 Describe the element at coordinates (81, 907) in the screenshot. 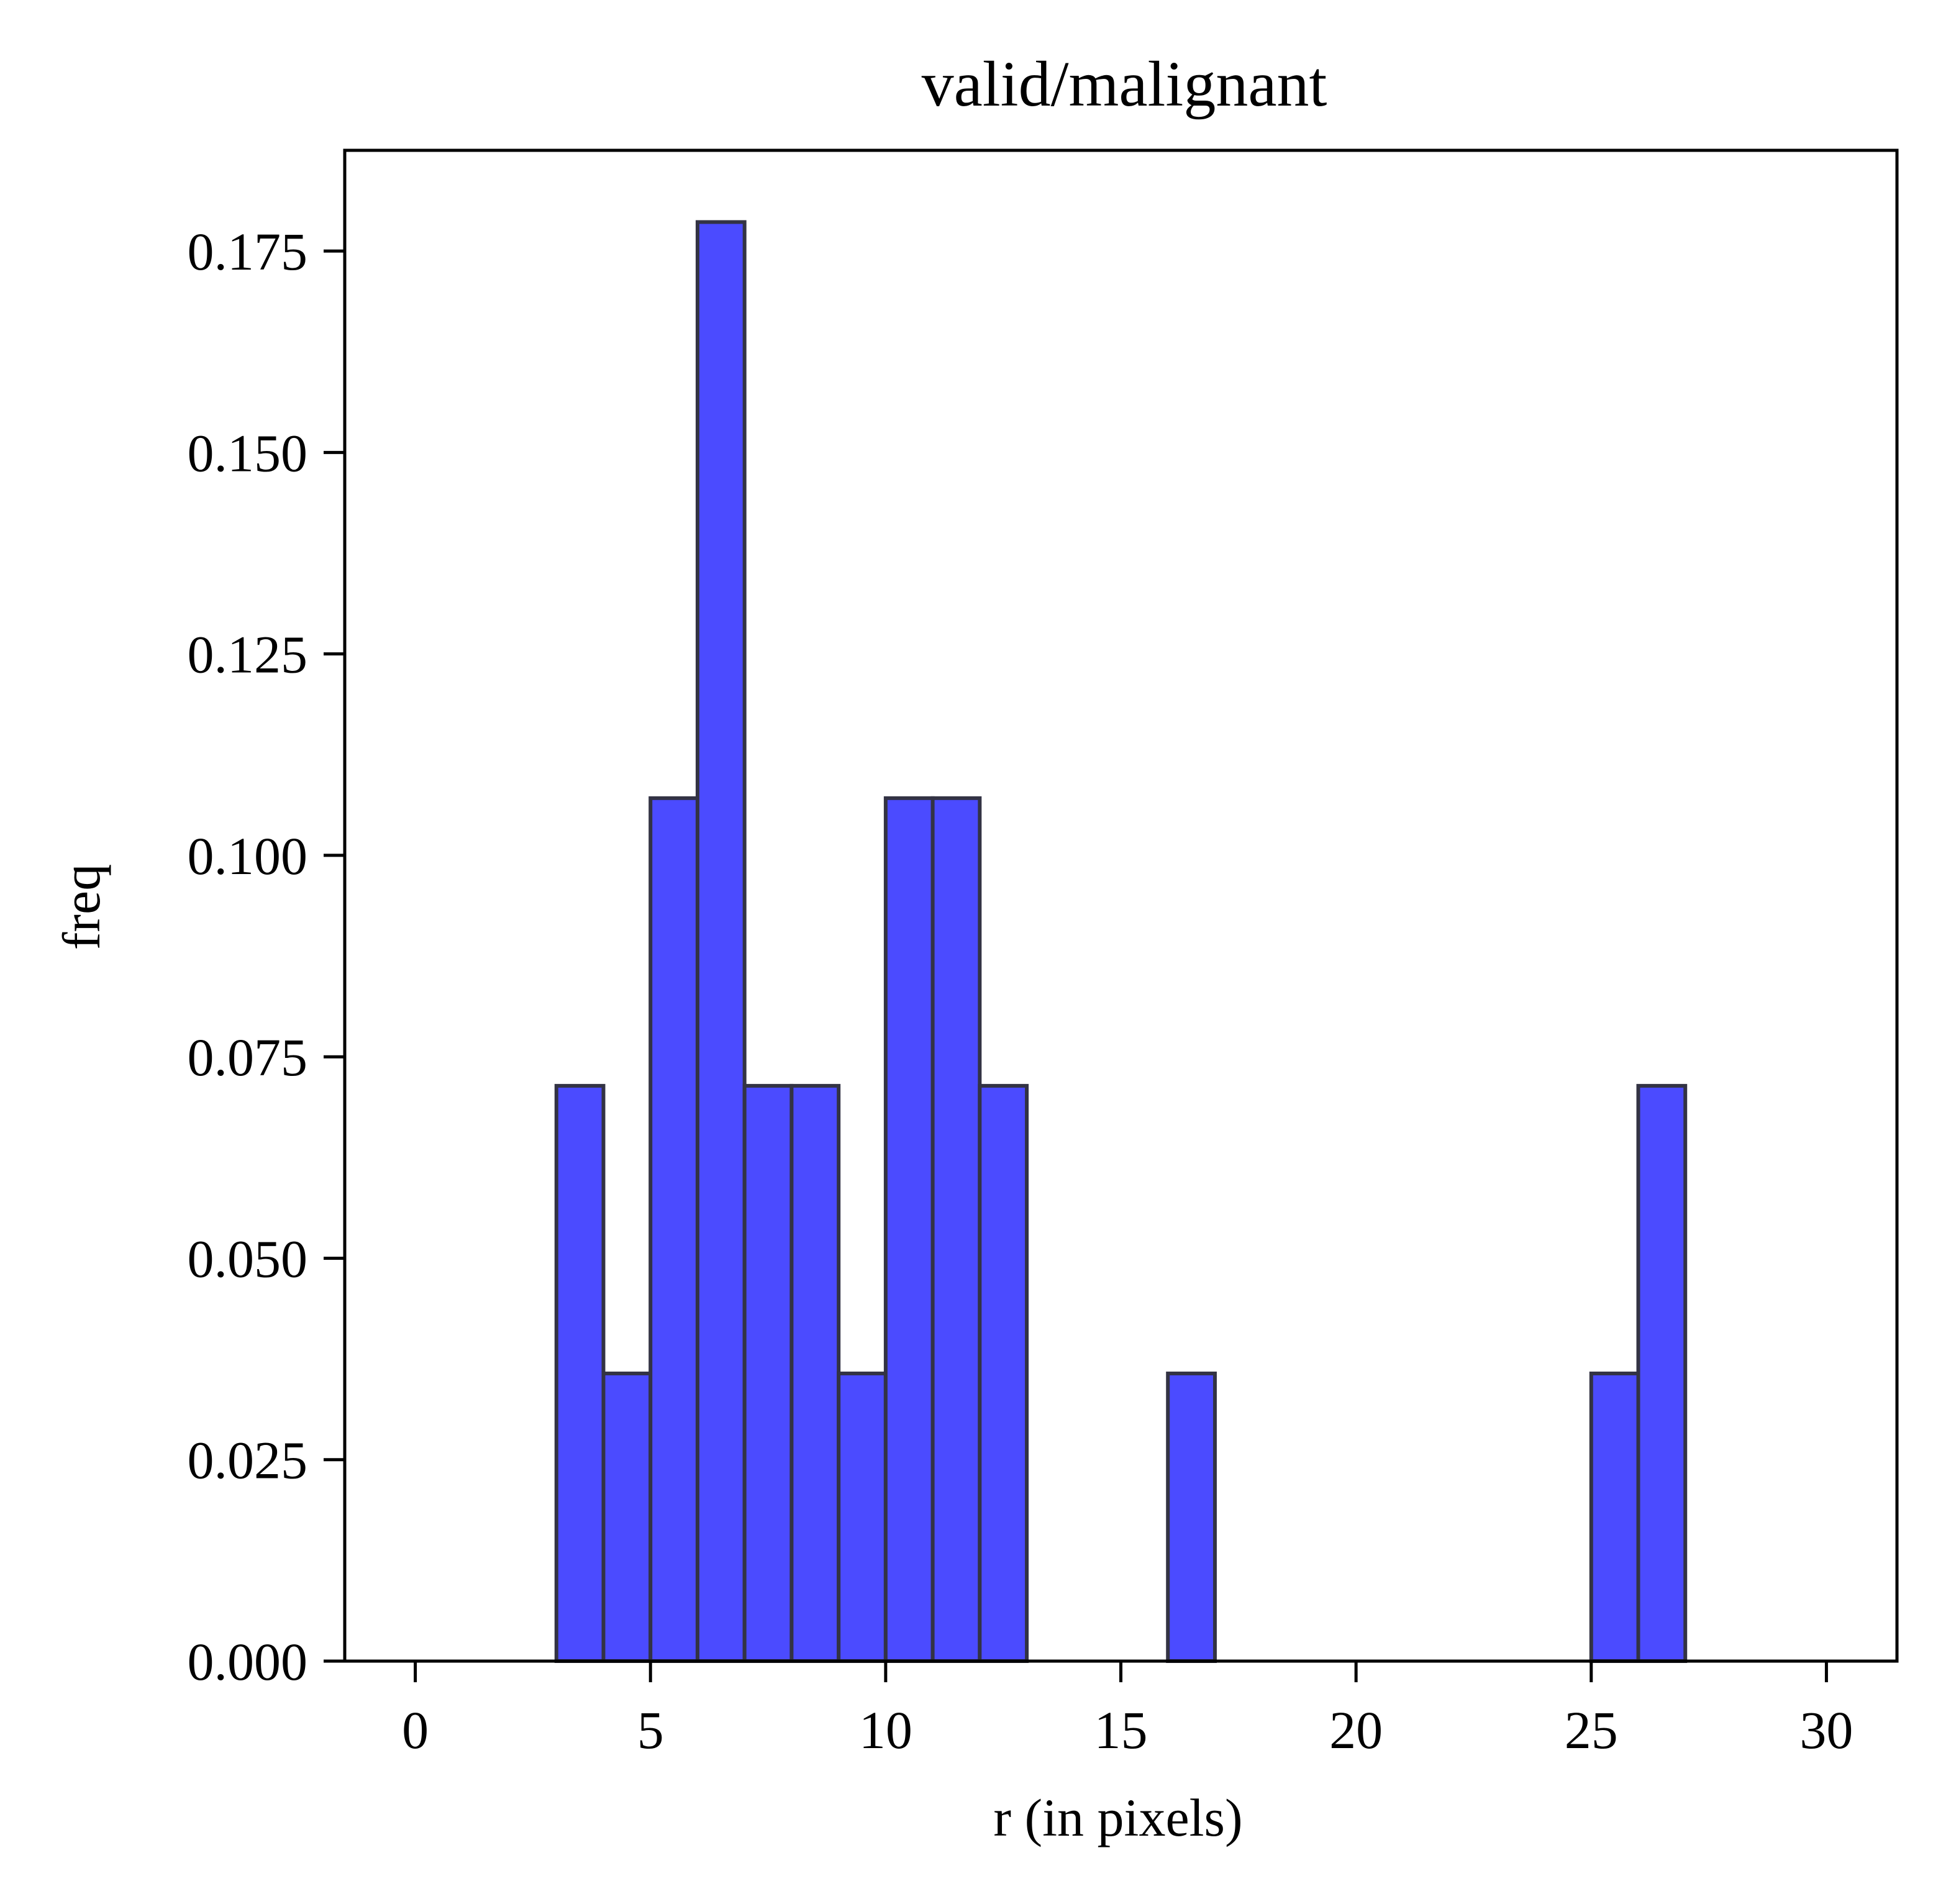

I see `y-axis-label: freq` at that location.